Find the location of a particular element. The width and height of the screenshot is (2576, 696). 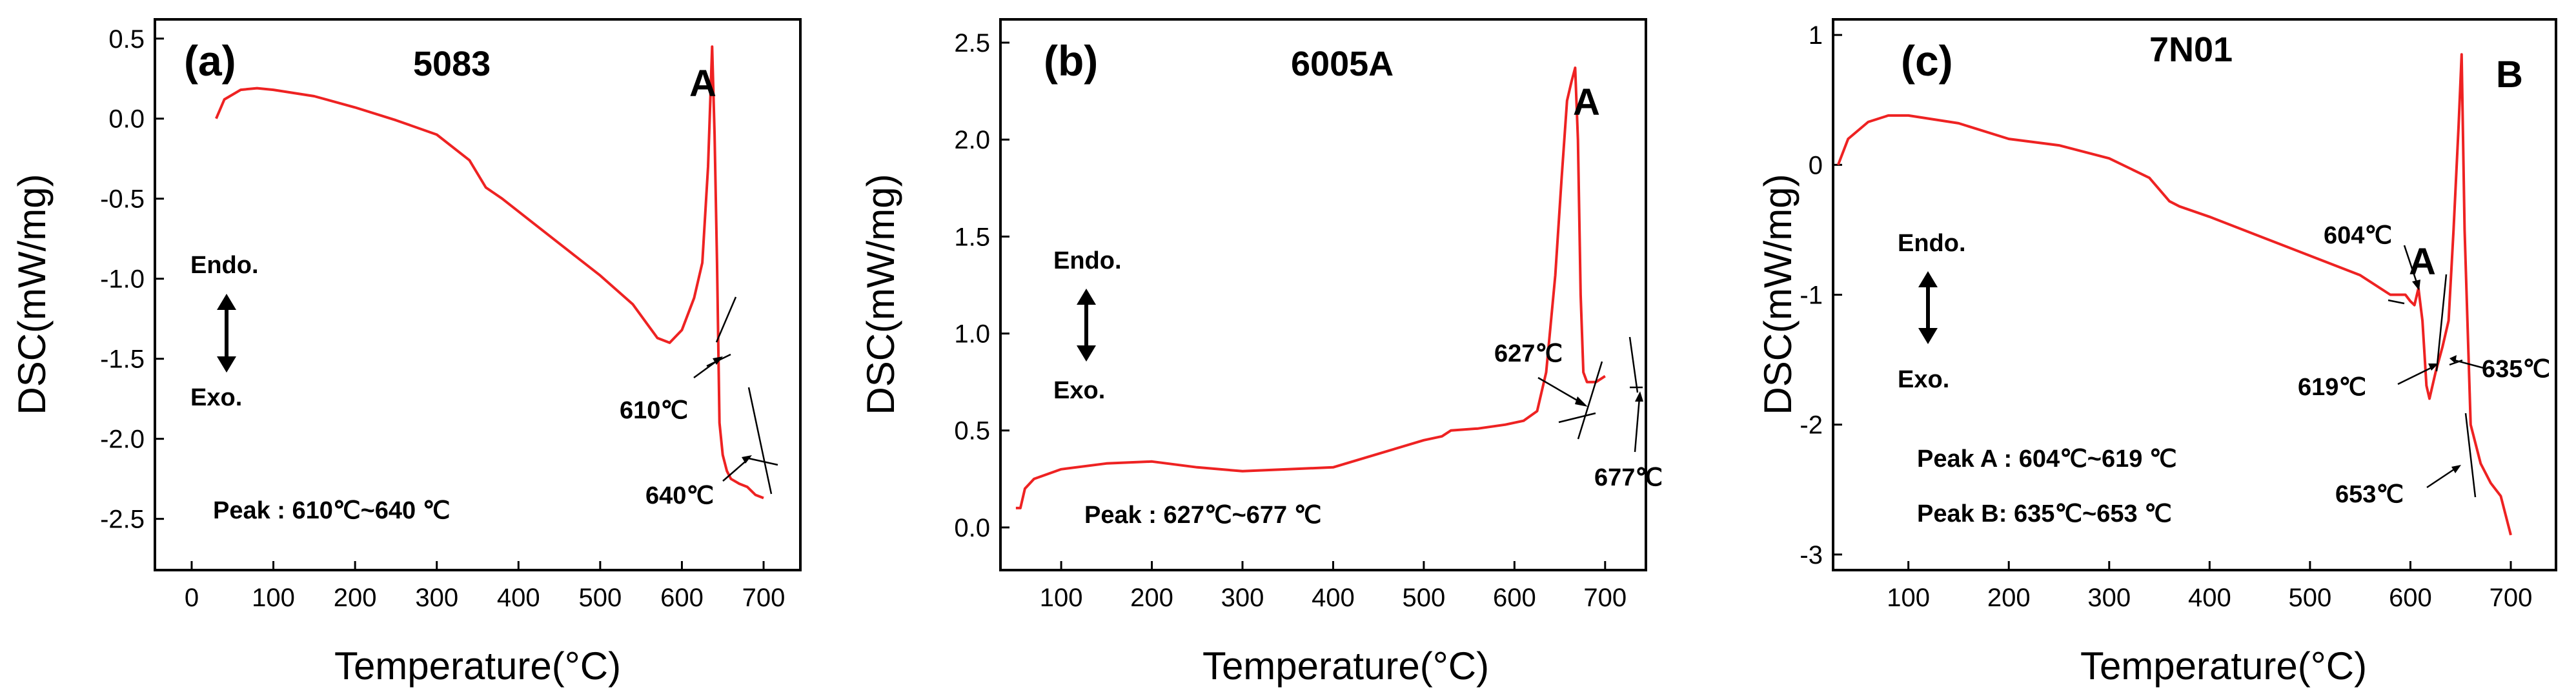

panel-label: (b) is located at coordinates (1071, 61).